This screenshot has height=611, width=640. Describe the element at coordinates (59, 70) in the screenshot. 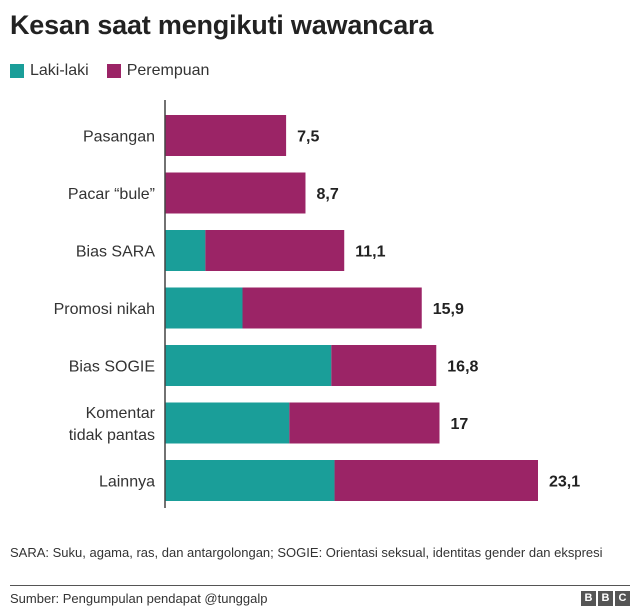

I see `legend-label-laki-laki: Laki-laki` at that location.